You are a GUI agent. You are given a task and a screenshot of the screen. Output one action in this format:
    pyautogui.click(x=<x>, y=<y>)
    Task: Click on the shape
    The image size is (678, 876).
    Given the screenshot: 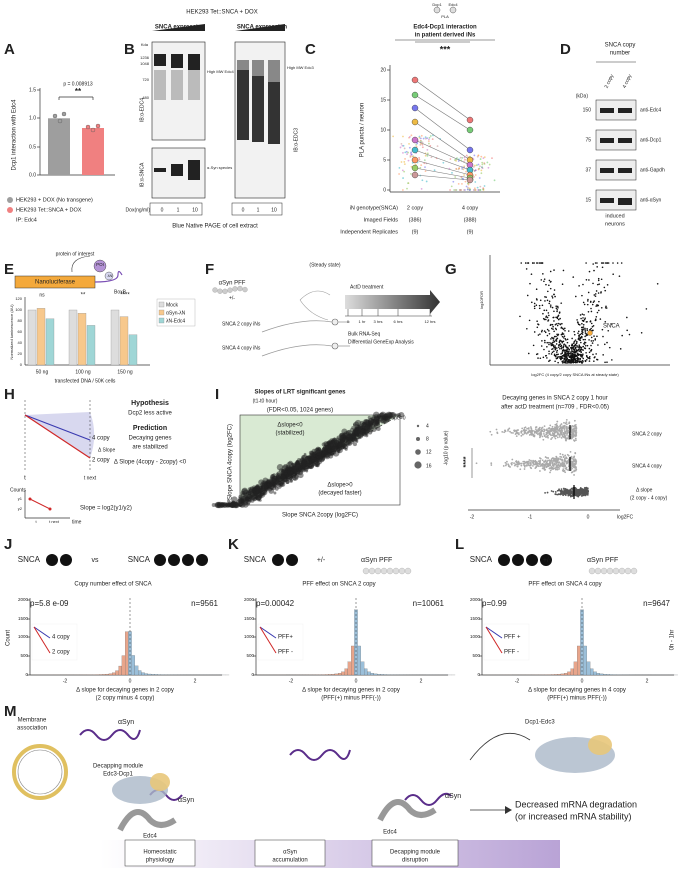 What is the action you would take?
    pyautogui.click(x=500, y=746)
    